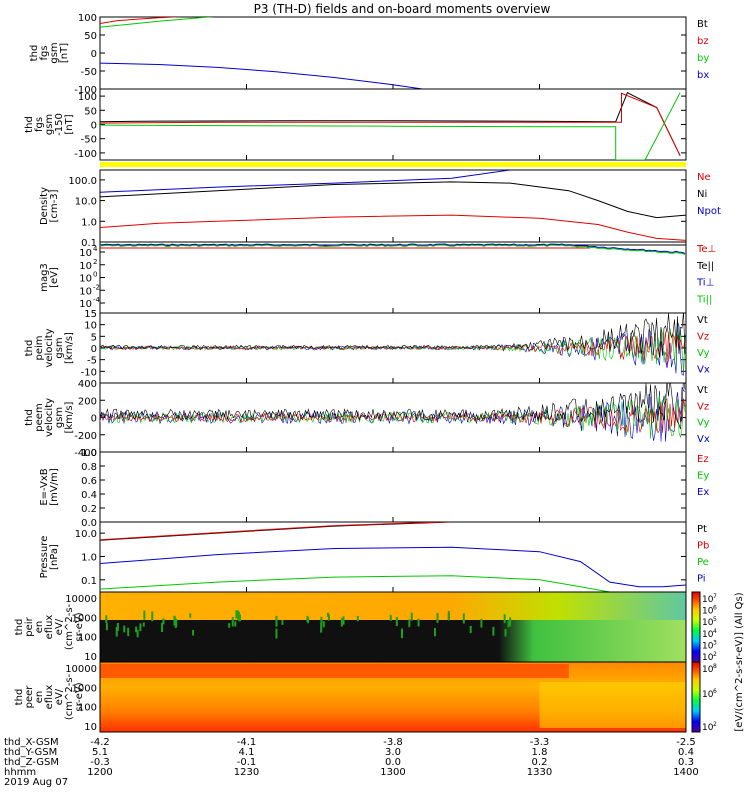  What do you see at coordinates (702, 194) in the screenshot?
I see `legend-Ni: Ni` at bounding box center [702, 194].